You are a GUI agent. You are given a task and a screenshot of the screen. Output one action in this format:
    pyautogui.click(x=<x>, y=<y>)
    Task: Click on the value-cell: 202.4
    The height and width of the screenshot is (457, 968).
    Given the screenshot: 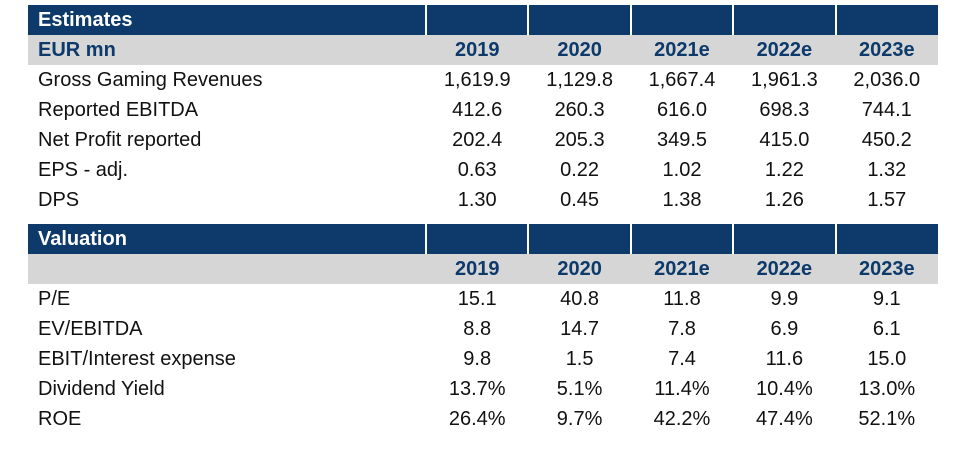 What is the action you would take?
    pyautogui.click(x=477, y=140)
    